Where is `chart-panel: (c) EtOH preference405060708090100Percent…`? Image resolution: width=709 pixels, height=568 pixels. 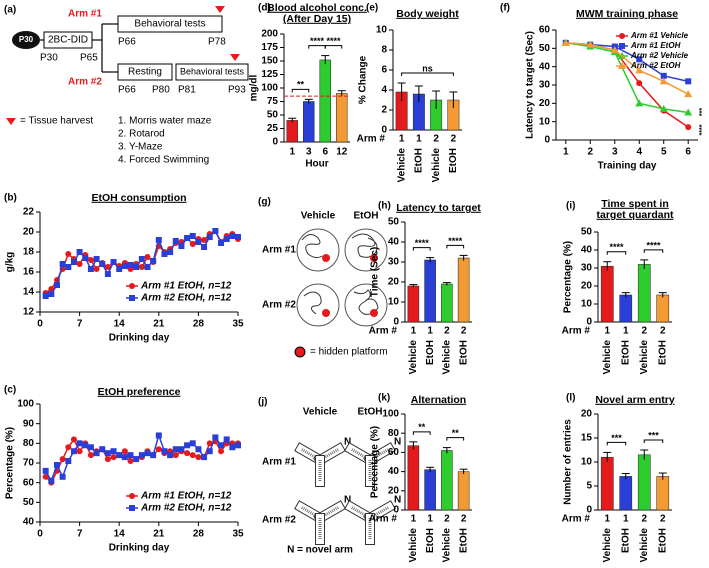 chart-panel: (c) EtOH preference405060708090100Percent… is located at coordinates (124, 469).